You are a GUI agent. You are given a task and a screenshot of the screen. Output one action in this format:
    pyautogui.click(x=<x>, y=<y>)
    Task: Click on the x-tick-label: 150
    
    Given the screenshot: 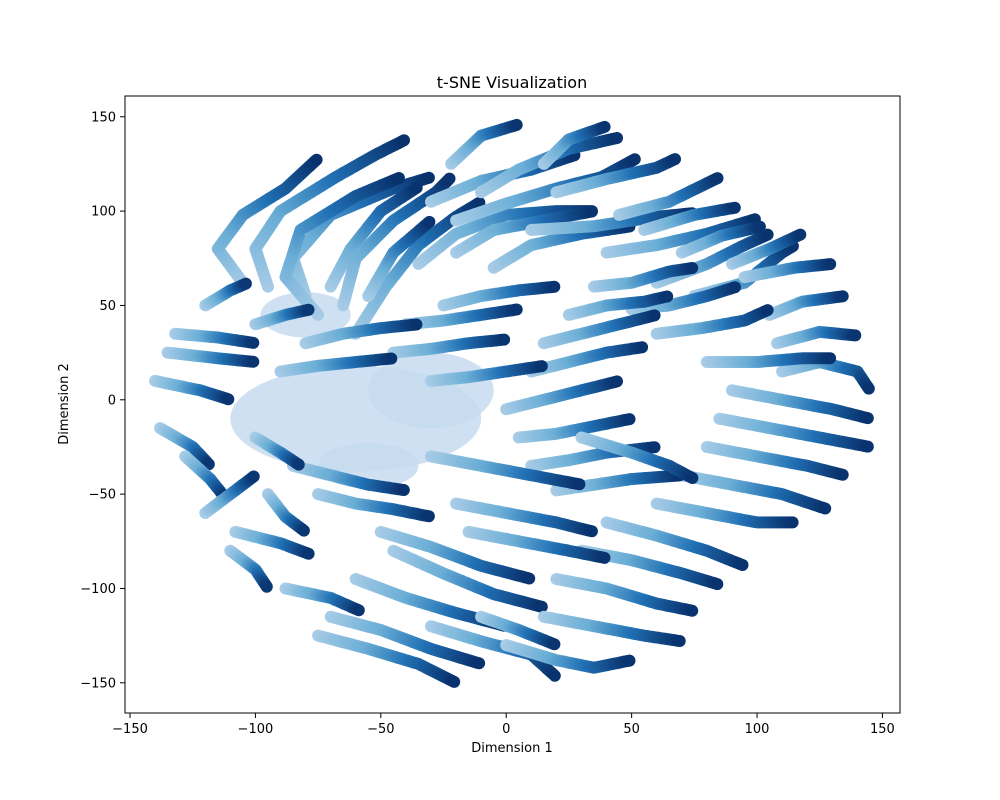 What is the action you would take?
    pyautogui.click(x=882, y=729)
    